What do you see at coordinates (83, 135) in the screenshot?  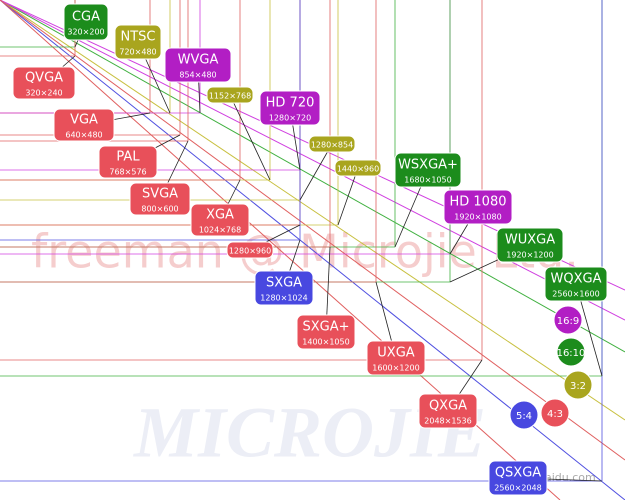 I see `resolution-size: 640×480` at bounding box center [83, 135].